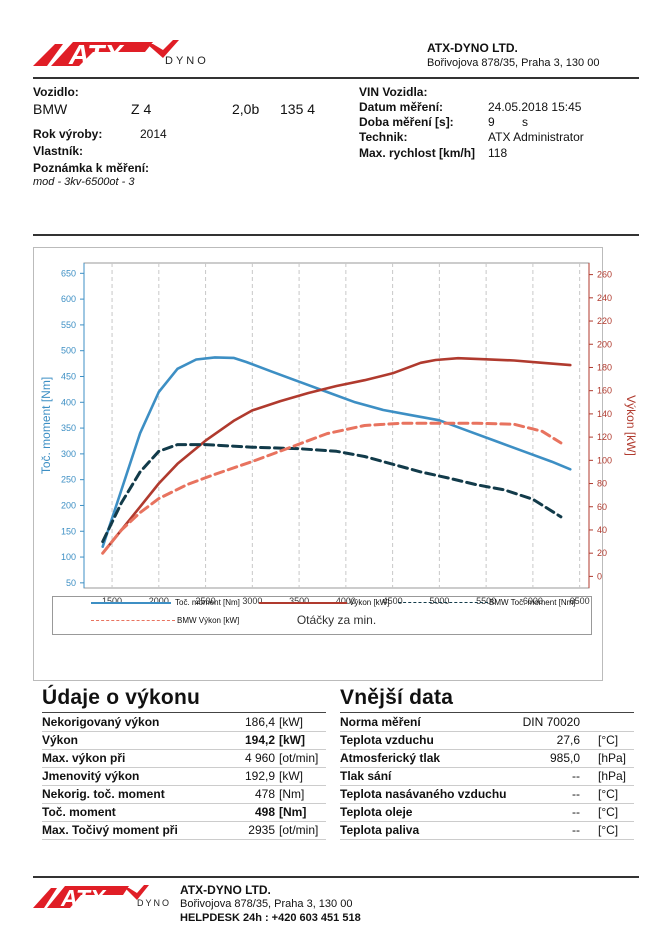  What do you see at coordinates (608, 740) in the screenshot?
I see `ext-unit-1: [°C]` at bounding box center [608, 740].